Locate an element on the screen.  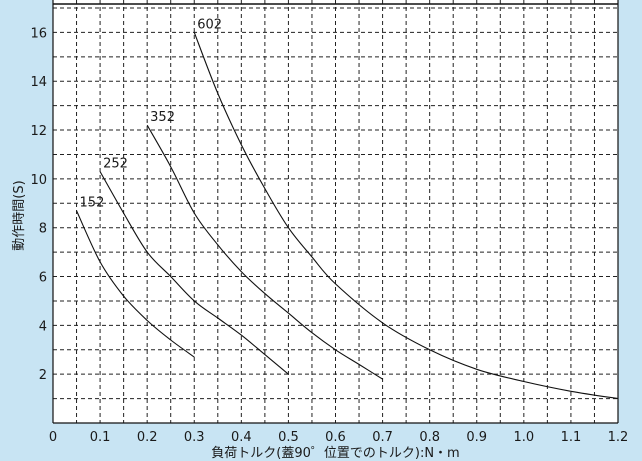
y-tick-label: 6 is located at coordinates (43, 278).